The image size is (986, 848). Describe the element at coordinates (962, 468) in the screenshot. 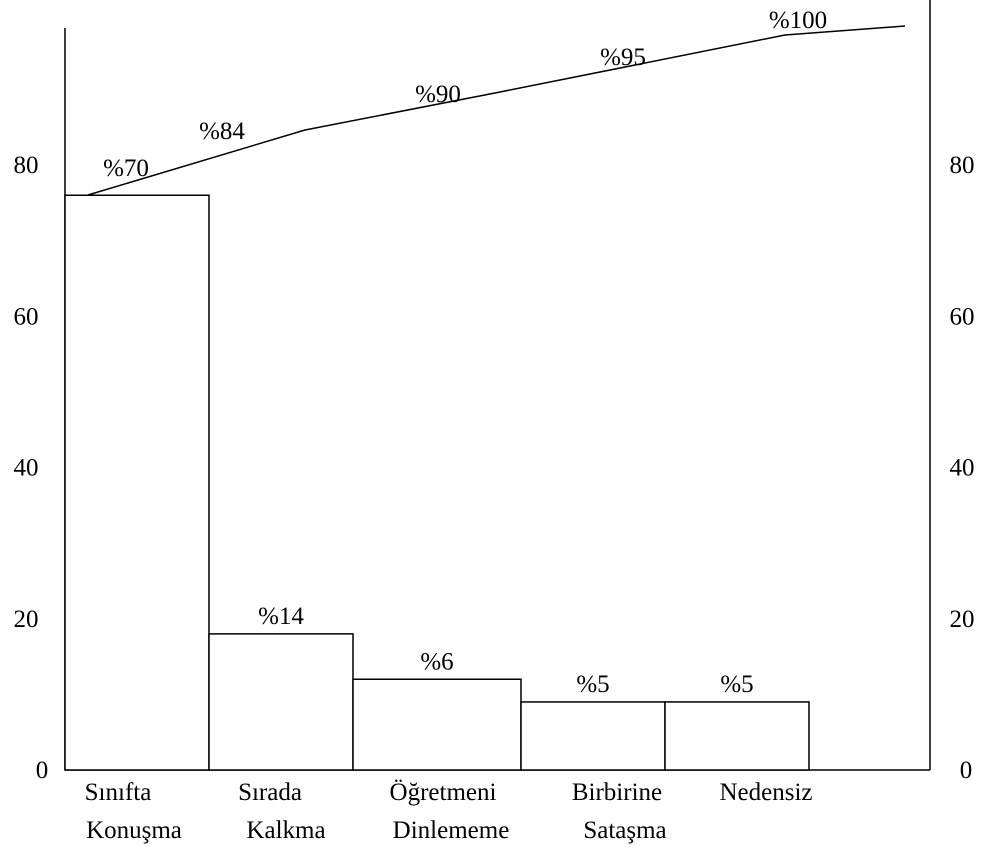

I see `right-y-tick-label: 40` at that location.